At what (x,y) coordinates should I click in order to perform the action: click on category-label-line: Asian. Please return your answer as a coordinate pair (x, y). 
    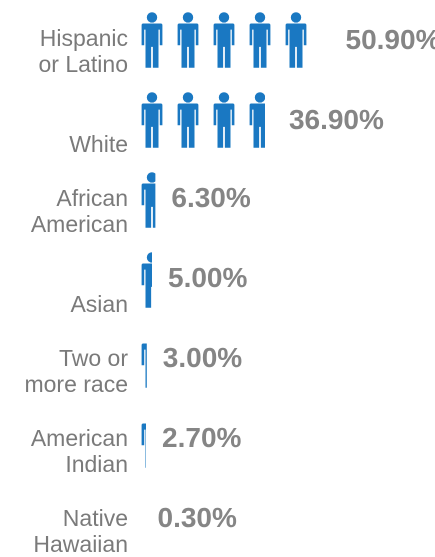
    Looking at the image, I should click on (99, 304).